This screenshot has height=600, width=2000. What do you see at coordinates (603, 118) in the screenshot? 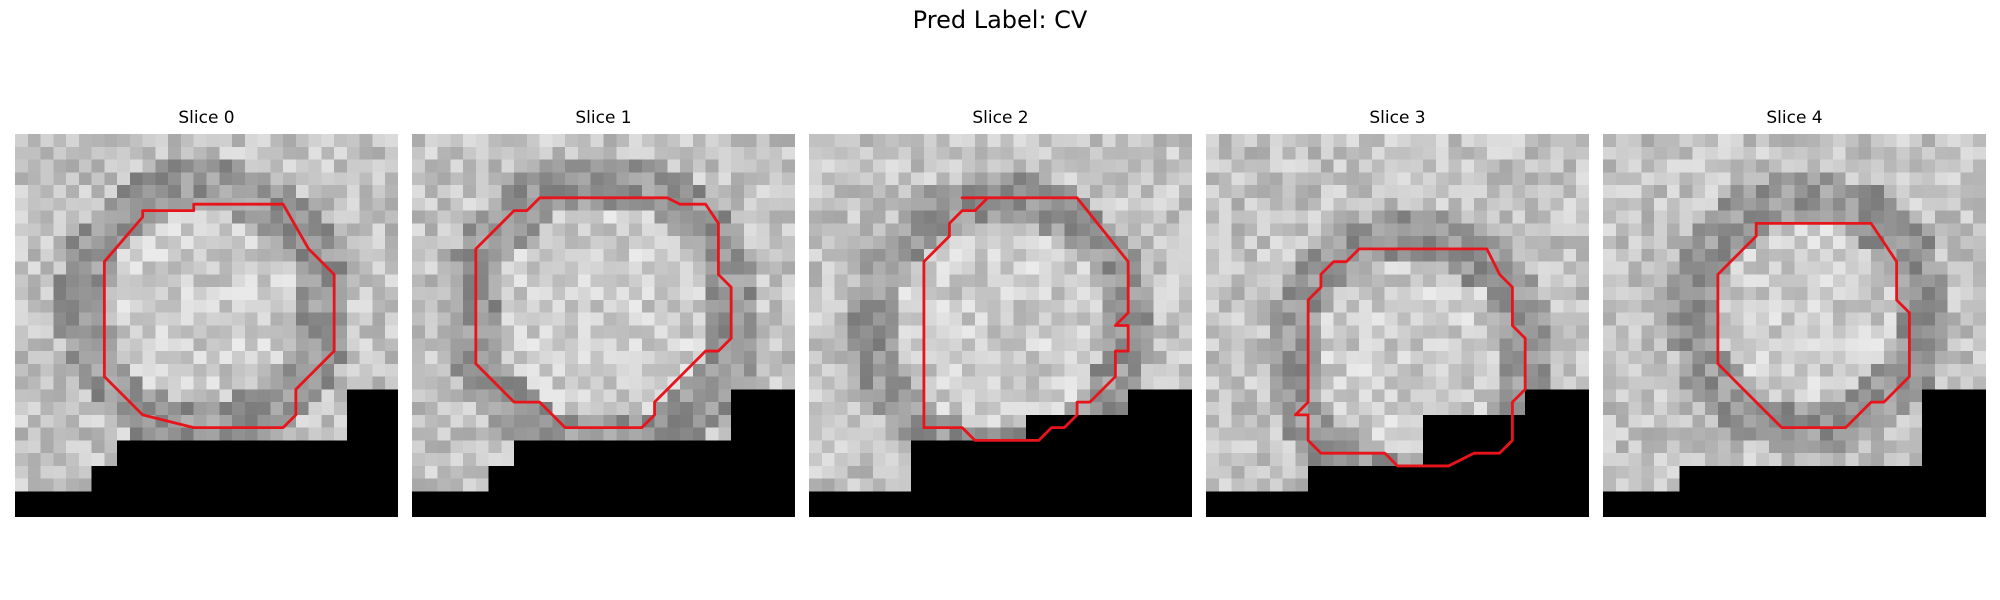
I see `slice-title-1: Slice 1` at bounding box center [603, 118].